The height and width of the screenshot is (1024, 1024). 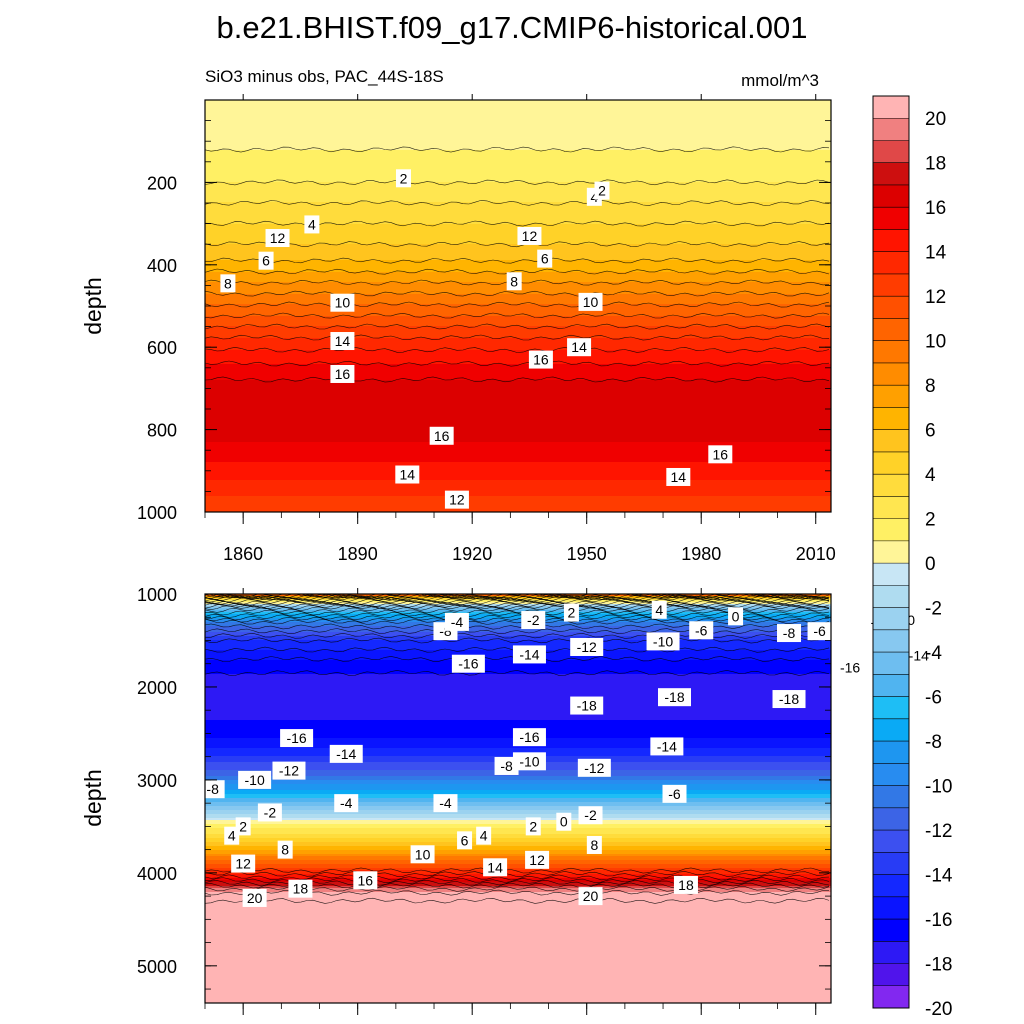 What do you see at coordinates (255, 780) in the screenshot?
I see `contour-label: -10` at bounding box center [255, 780].